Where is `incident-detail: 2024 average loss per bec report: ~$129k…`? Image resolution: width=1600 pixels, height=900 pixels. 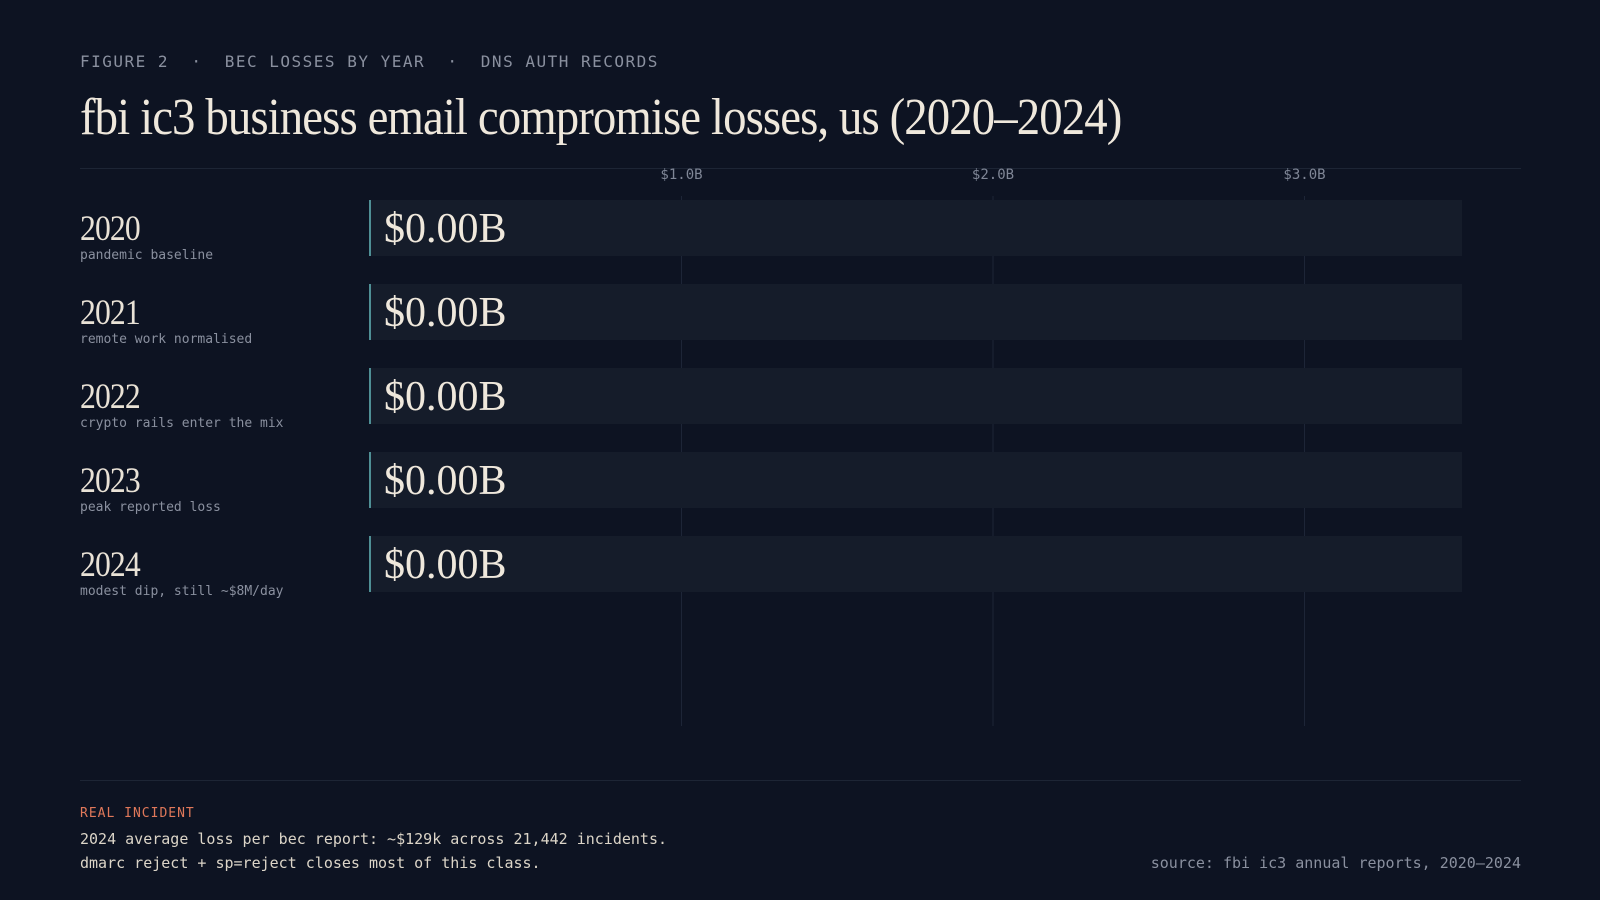 incident-detail: 2024 average loss per bec report: ~$129k… is located at coordinates (373, 839).